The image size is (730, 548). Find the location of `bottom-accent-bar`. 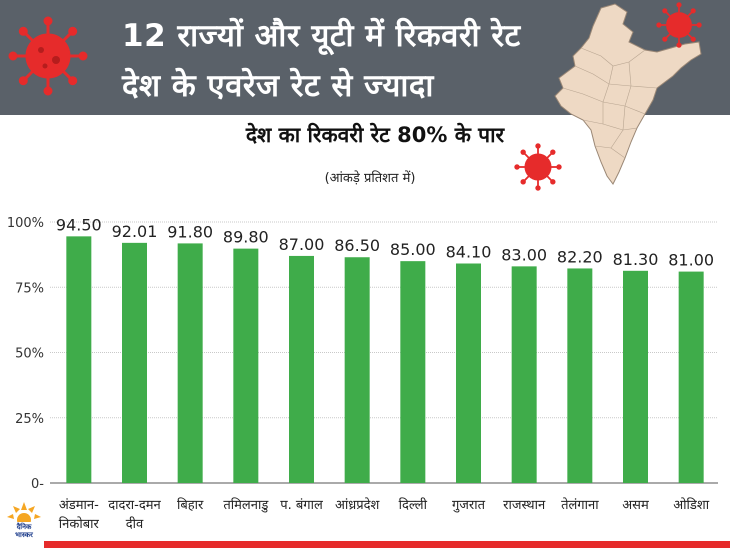

bottom-accent-bar is located at coordinates (387, 544).